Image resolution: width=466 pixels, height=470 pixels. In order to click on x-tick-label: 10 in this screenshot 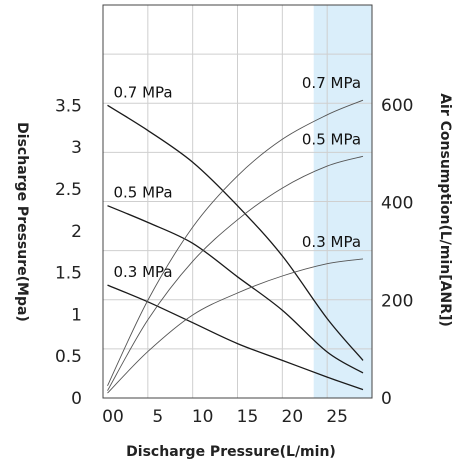, I will do `click(203, 417)`.